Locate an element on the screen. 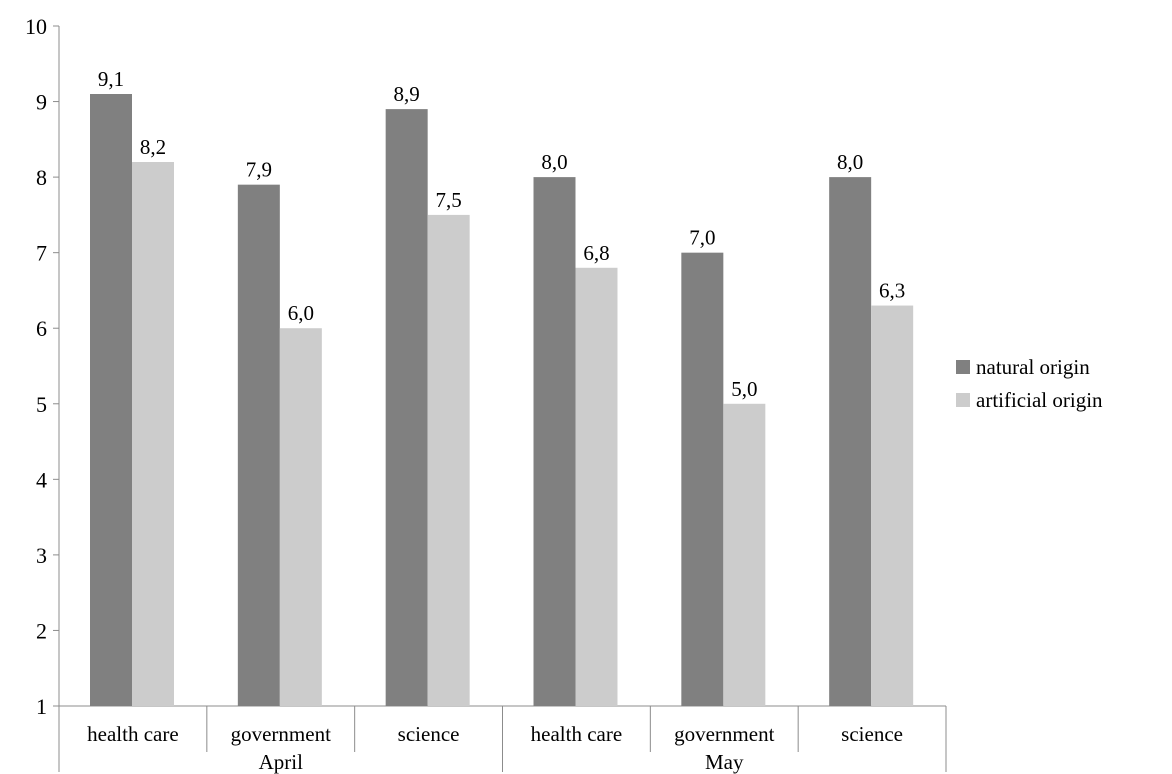 This screenshot has width=1172, height=774. legend: natural origin artificial origin is located at coordinates (1029, 383).